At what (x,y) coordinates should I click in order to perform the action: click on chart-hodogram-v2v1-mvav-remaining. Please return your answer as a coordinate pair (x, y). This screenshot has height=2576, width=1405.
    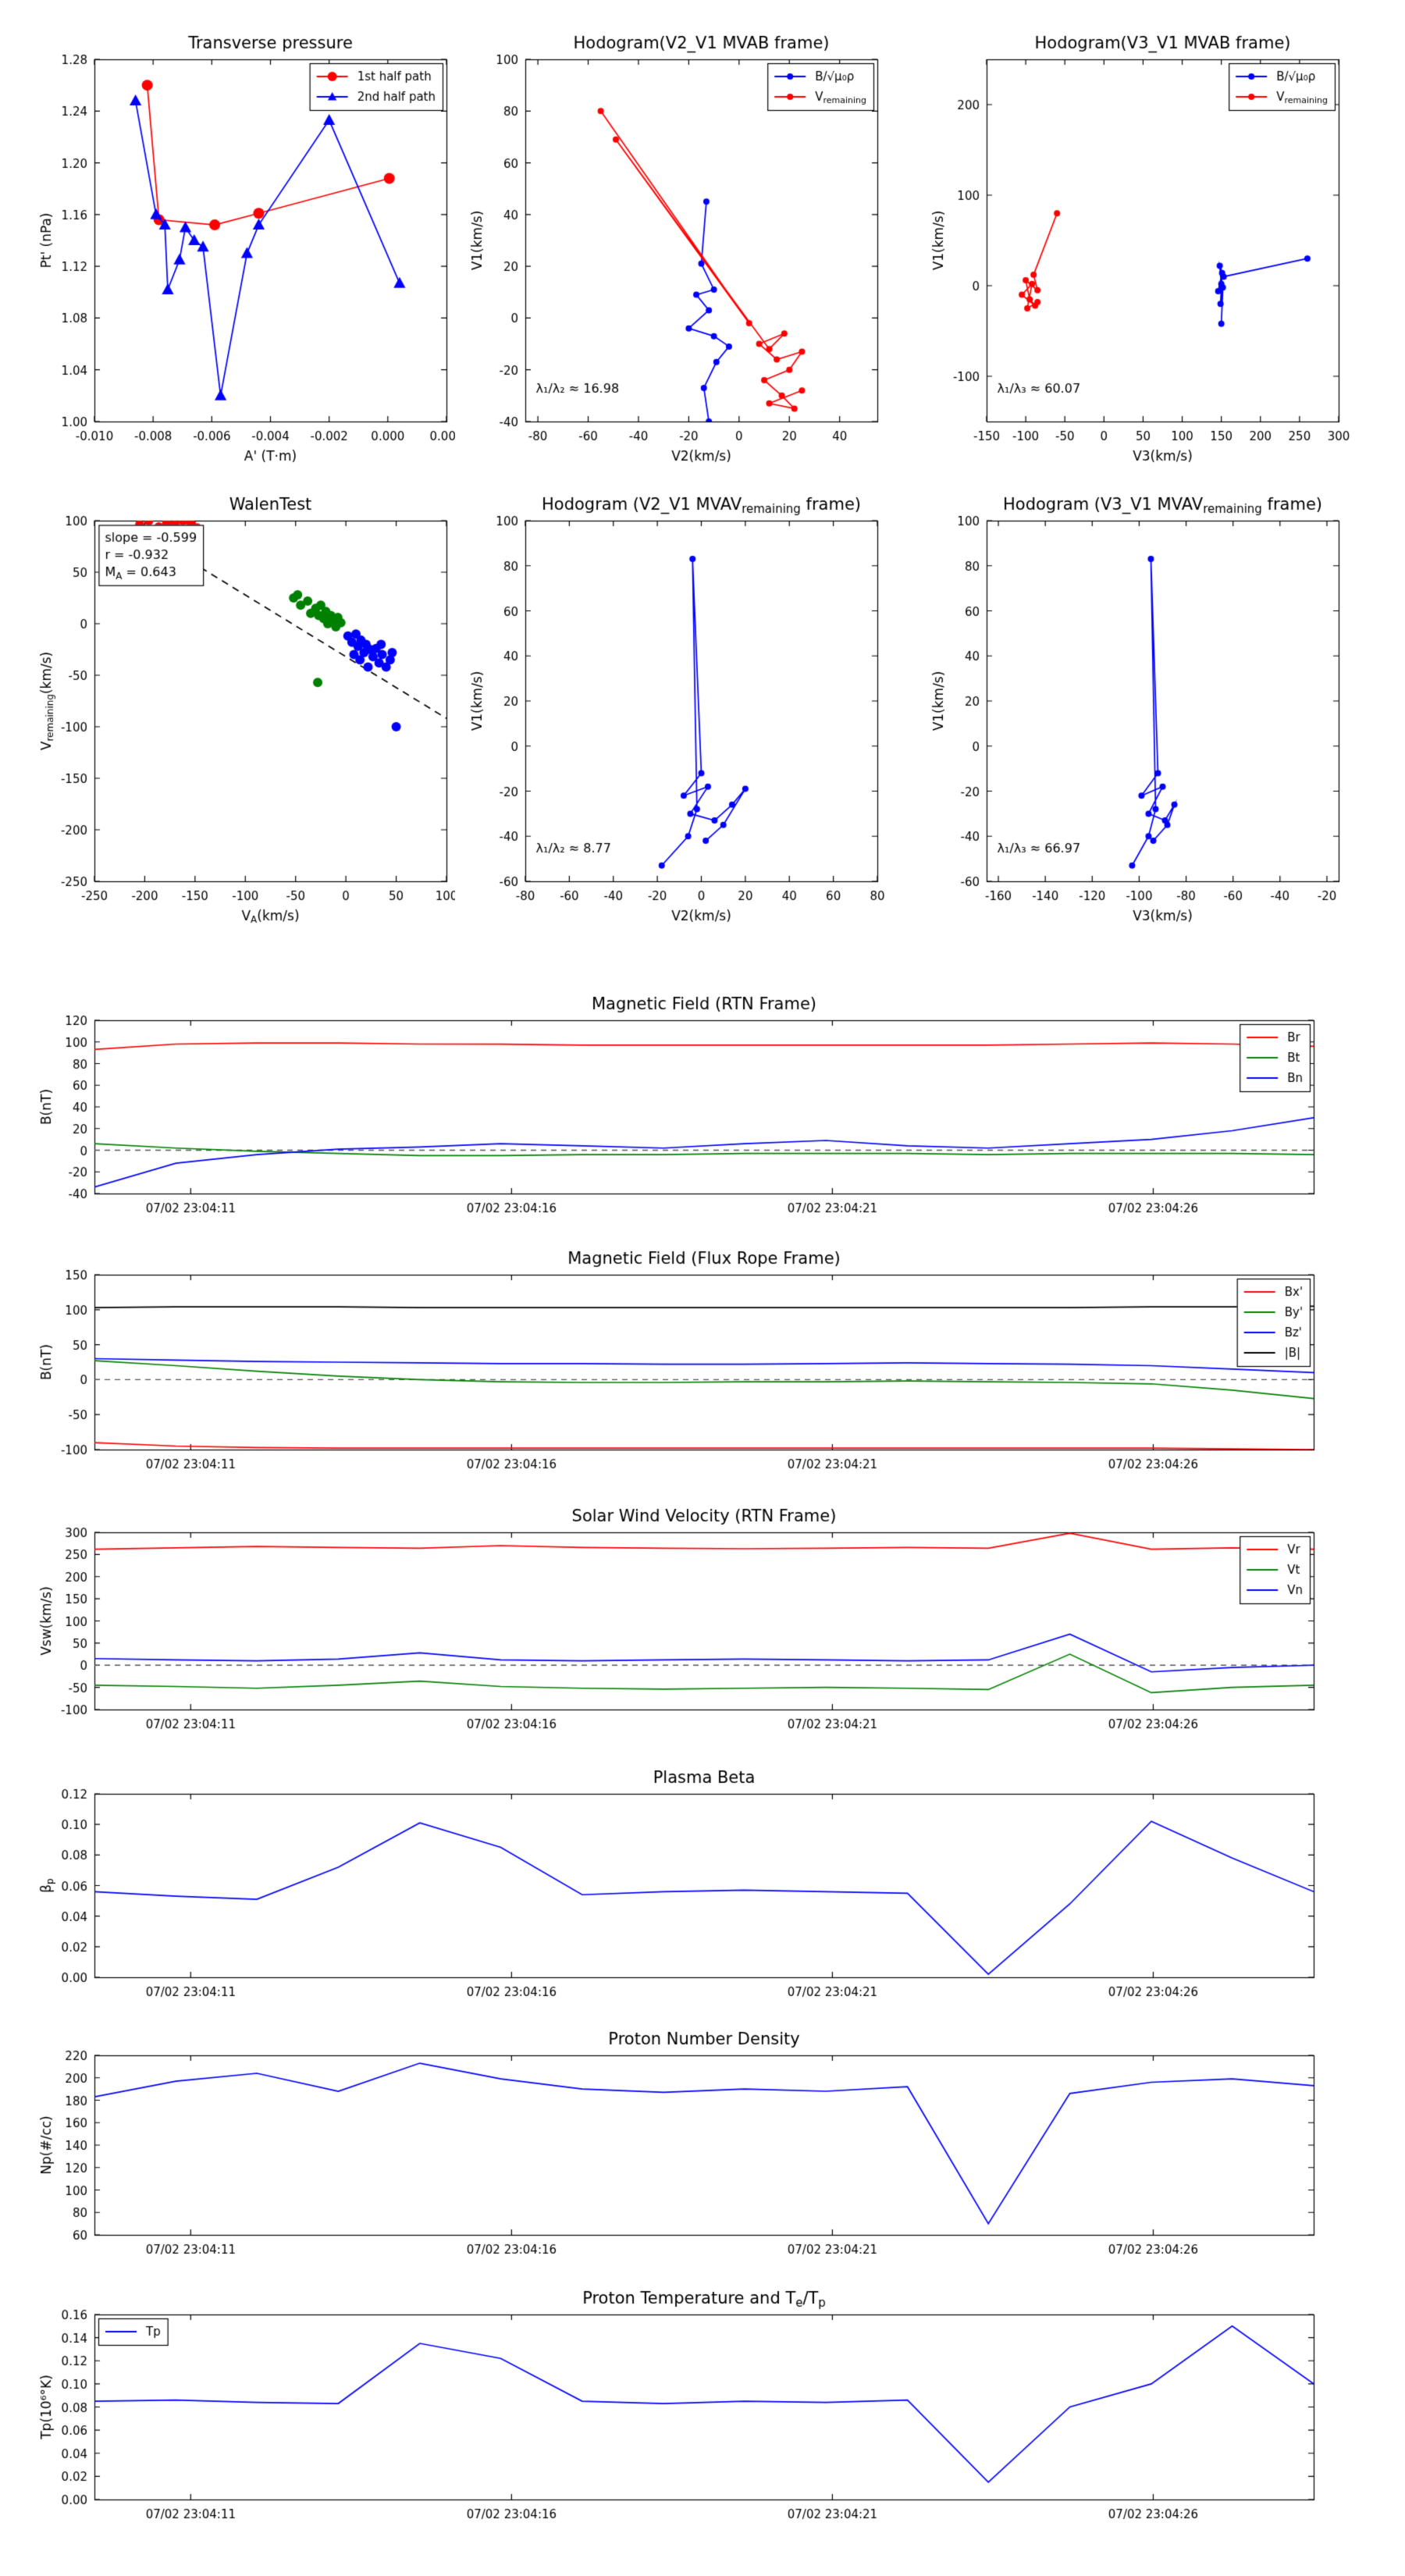
    Looking at the image, I should click on (676, 704).